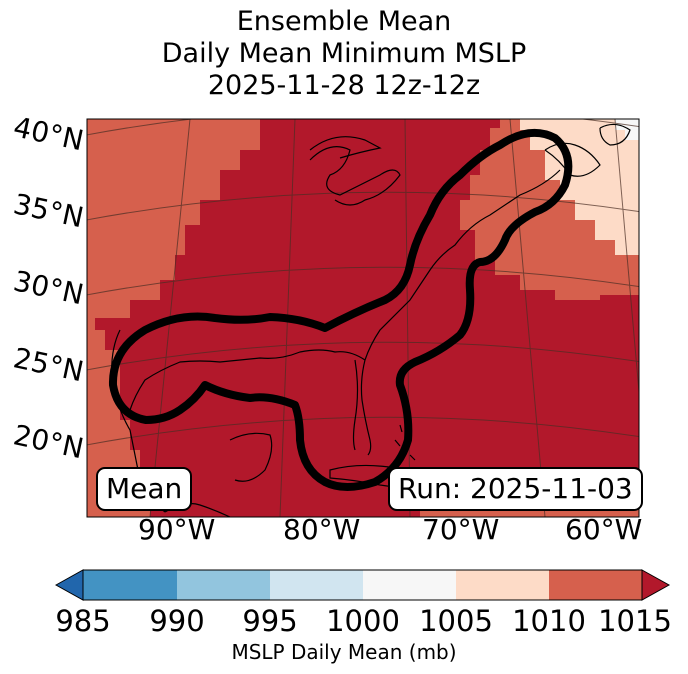  I want to click on colorbar-tick-1010: 1010, so click(549, 621).